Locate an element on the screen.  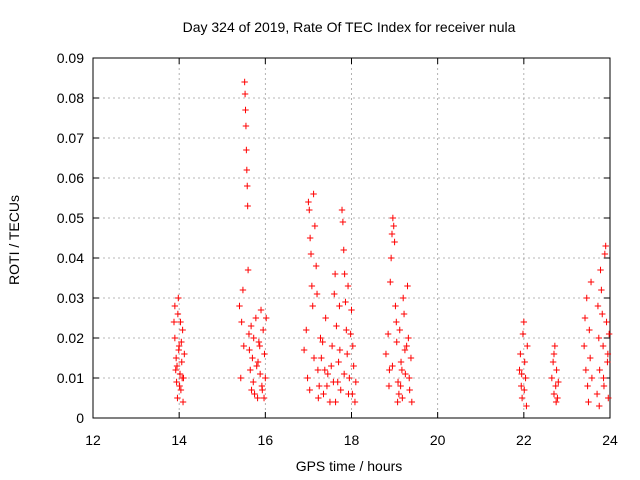
x-tick-label: 12 is located at coordinates (93, 440).